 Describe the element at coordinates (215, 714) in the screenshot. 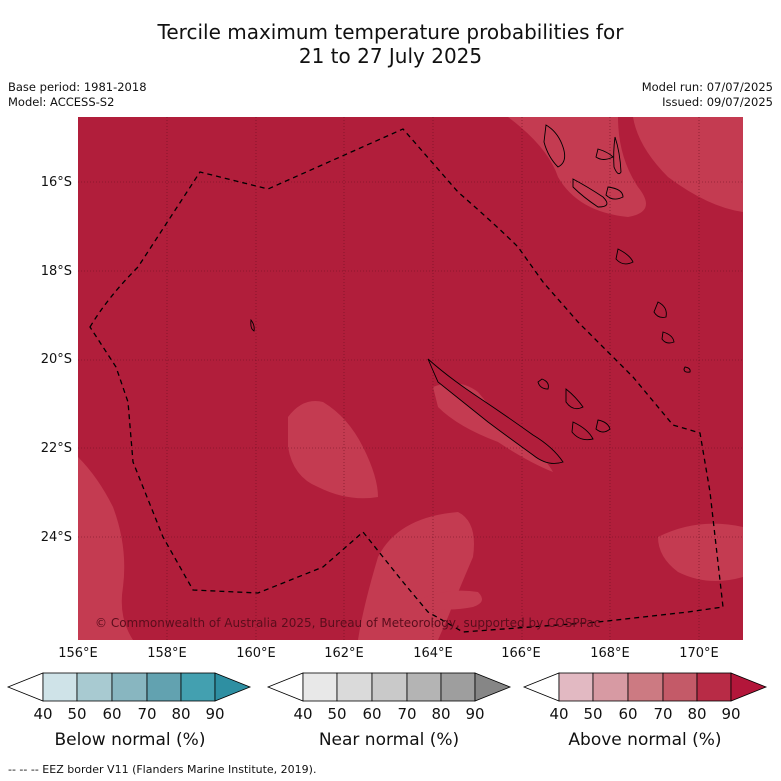

I see `below-tick-90: 90` at that location.